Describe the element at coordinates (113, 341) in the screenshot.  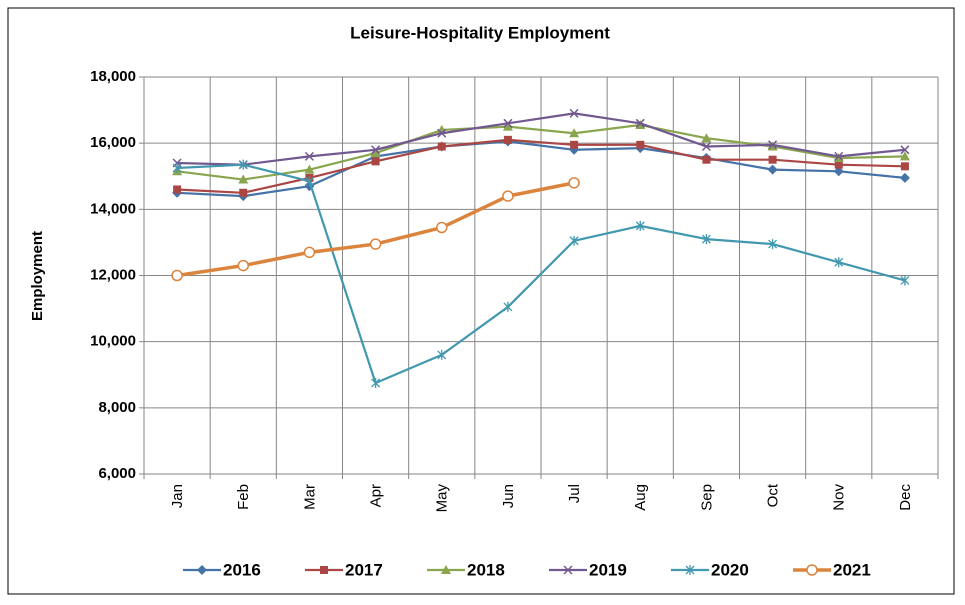
I see `y-tick-label: 10,000` at that location.